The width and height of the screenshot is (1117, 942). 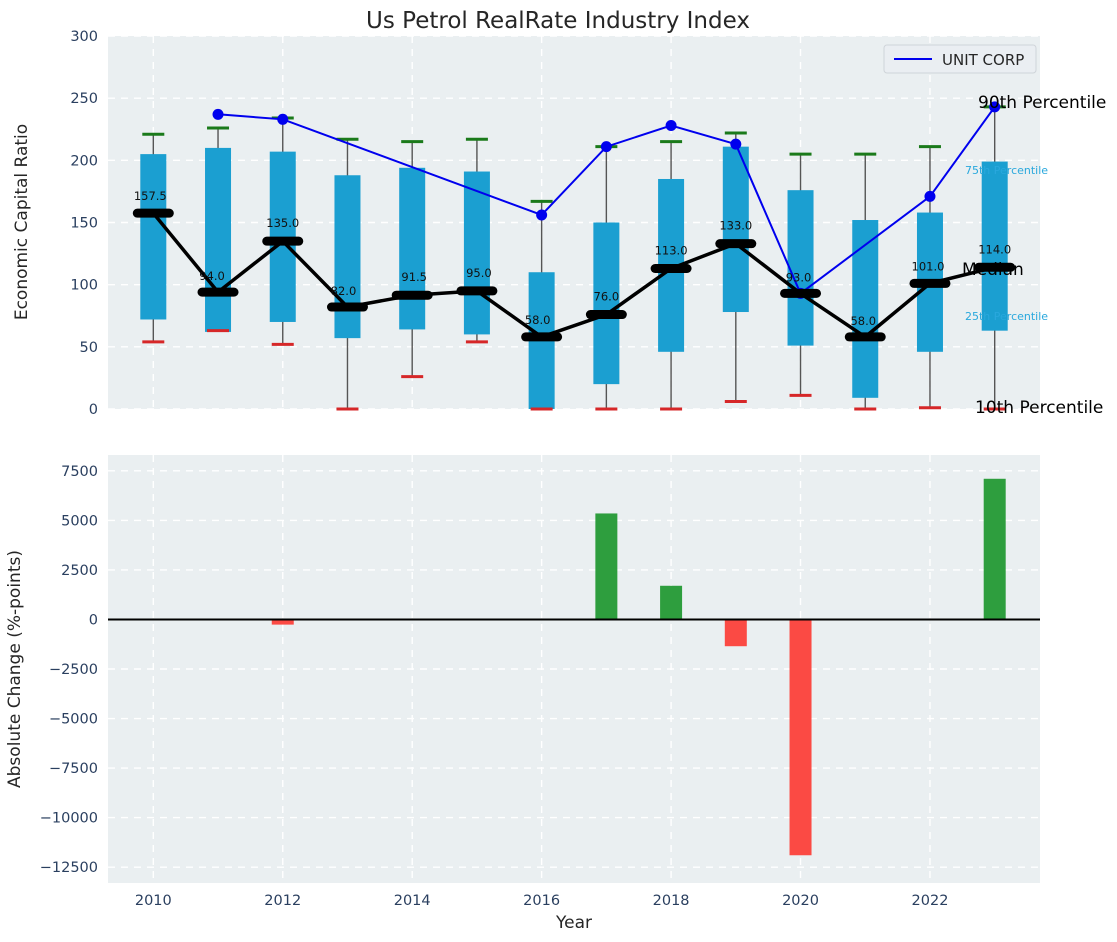 I want to click on top-y-tick: 150, so click(x=84, y=224).